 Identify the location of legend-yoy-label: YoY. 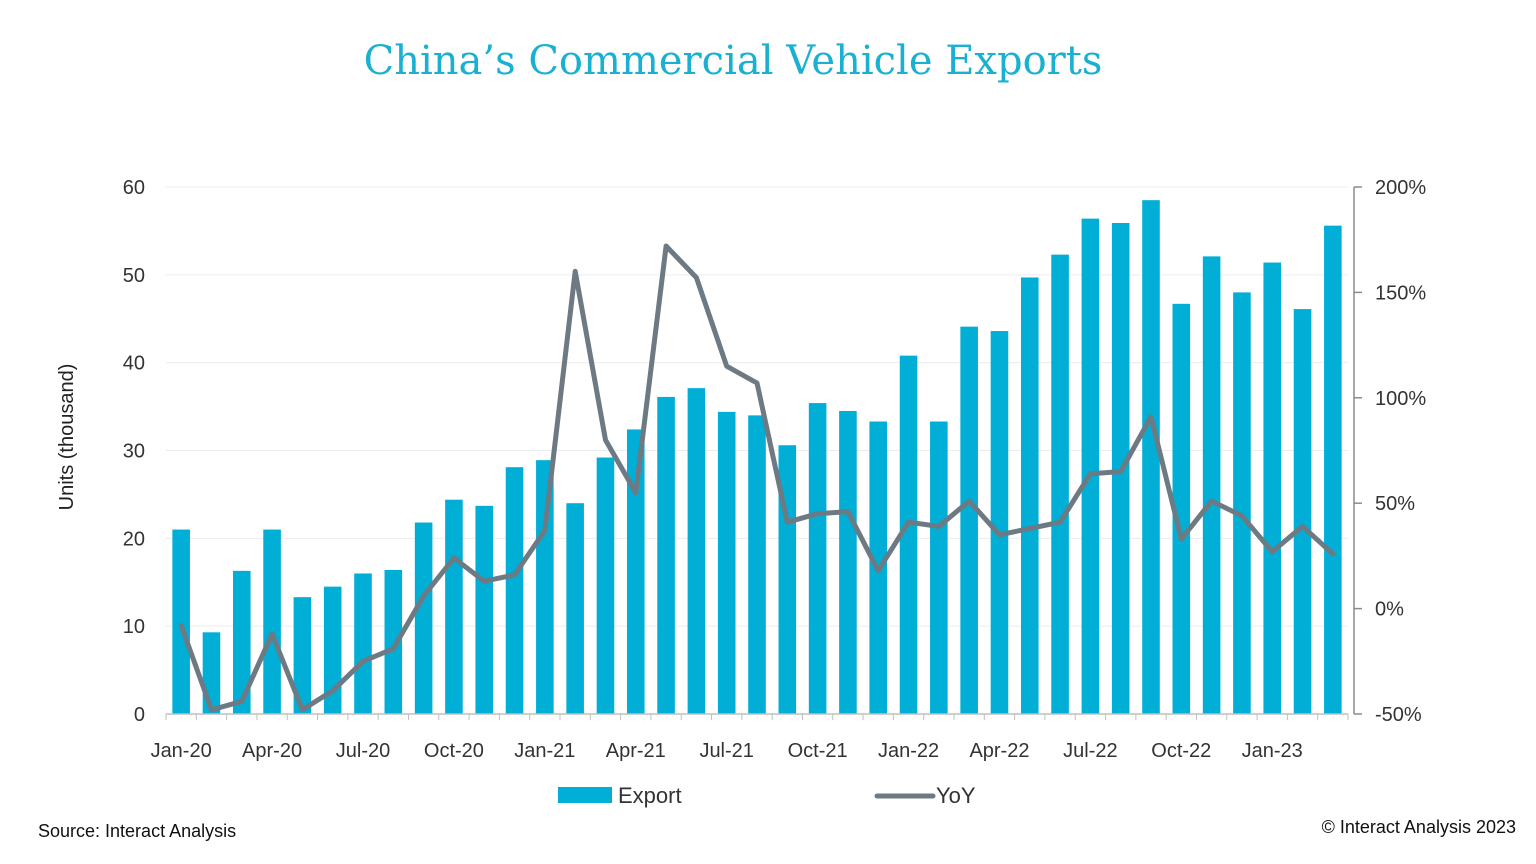
(956, 795).